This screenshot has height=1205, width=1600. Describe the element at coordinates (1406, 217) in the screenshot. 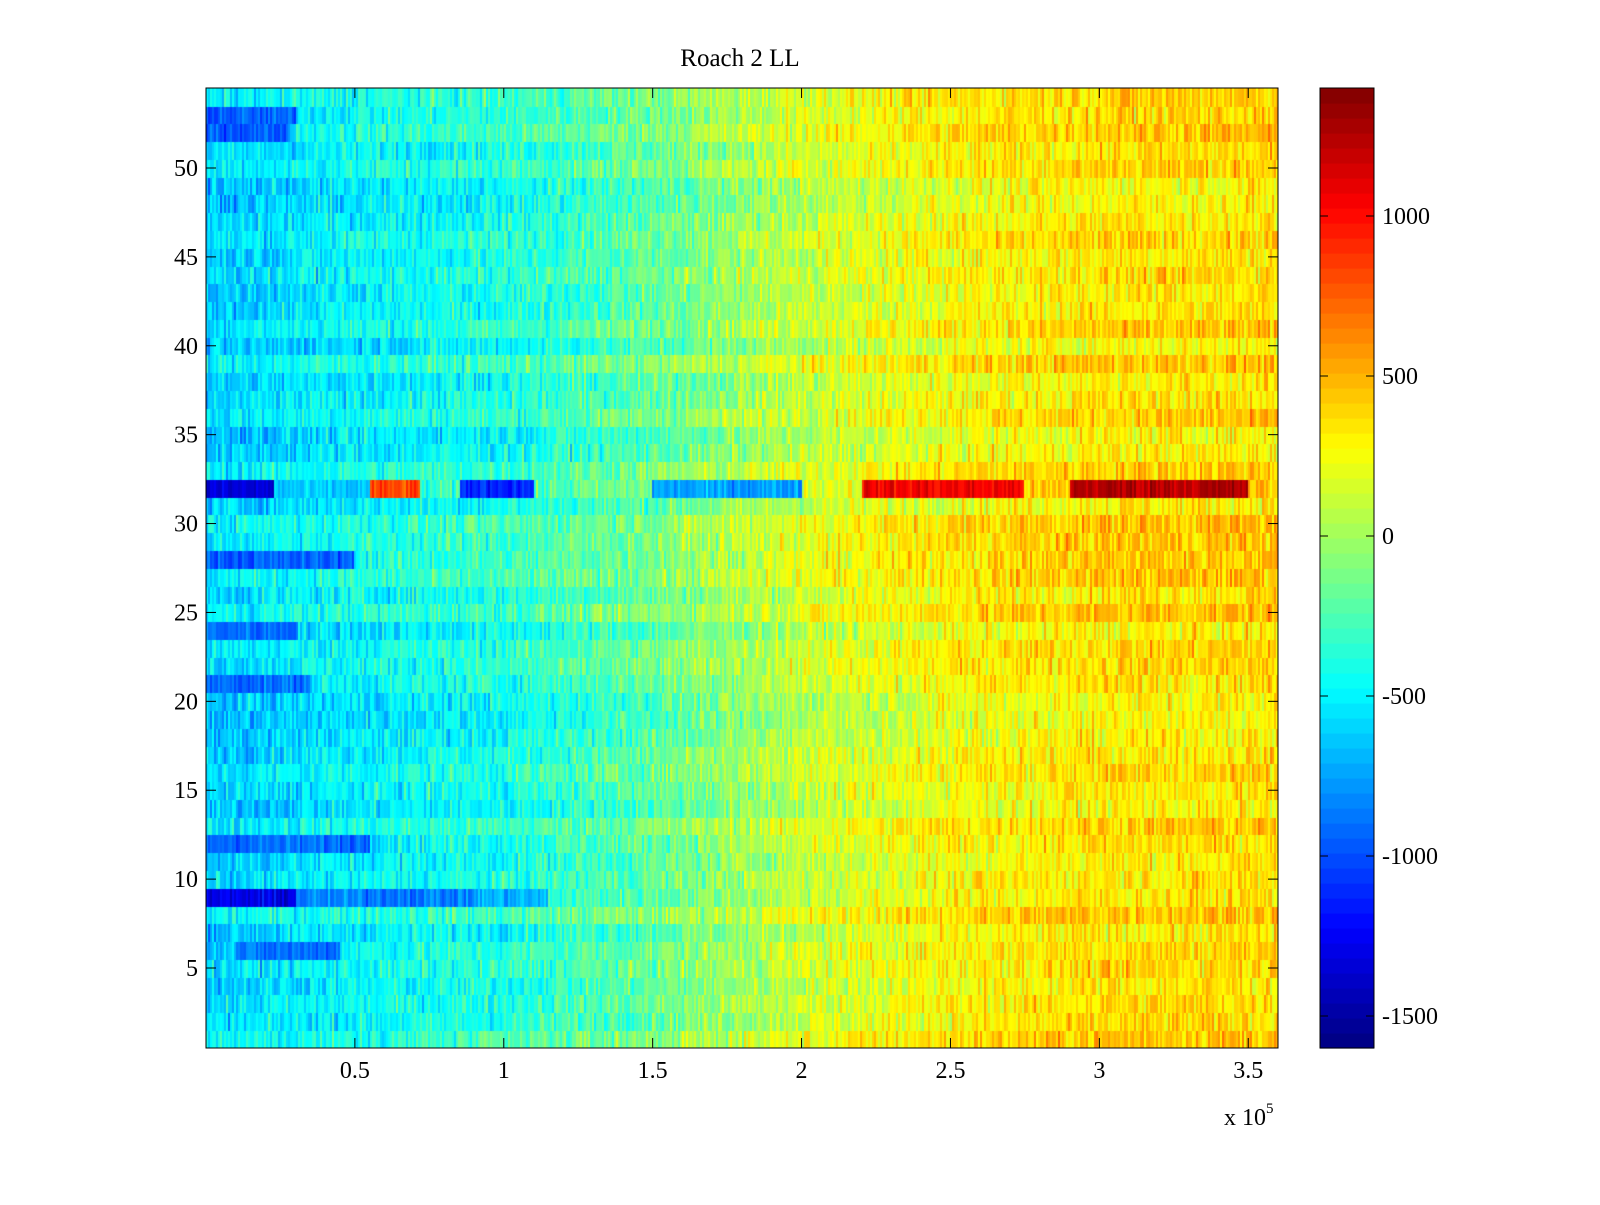

I see `colorbar-tick-label: 1000` at that location.